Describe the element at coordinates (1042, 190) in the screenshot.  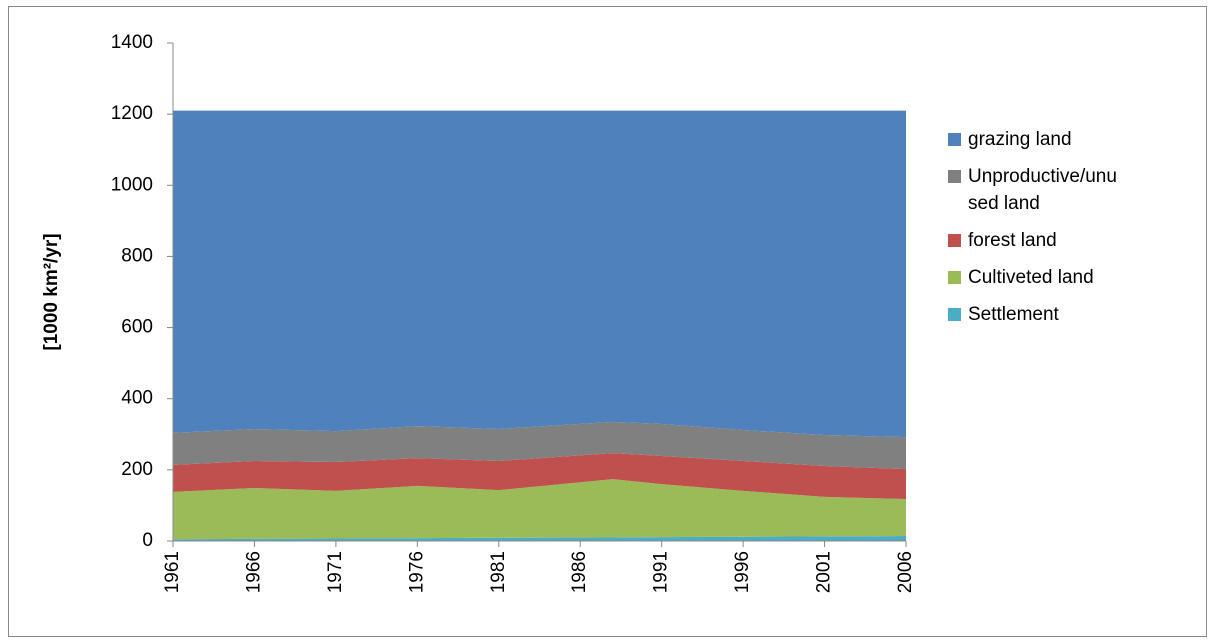
I see `legend-label: Unproductive/unused land` at that location.